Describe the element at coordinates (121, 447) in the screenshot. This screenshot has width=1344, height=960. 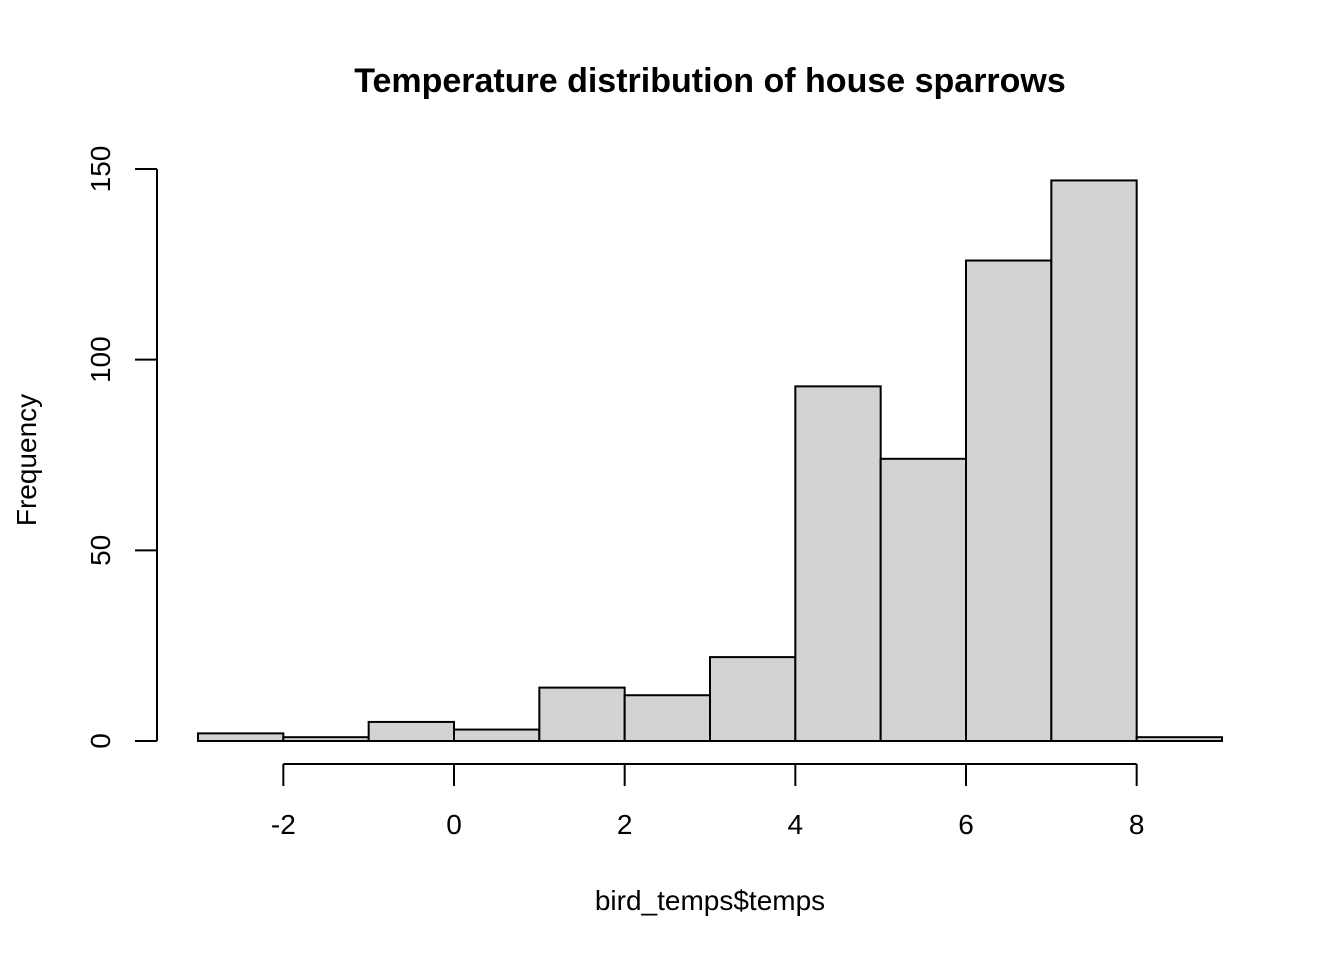
I see `y-axis: 0 50 100 150` at that location.